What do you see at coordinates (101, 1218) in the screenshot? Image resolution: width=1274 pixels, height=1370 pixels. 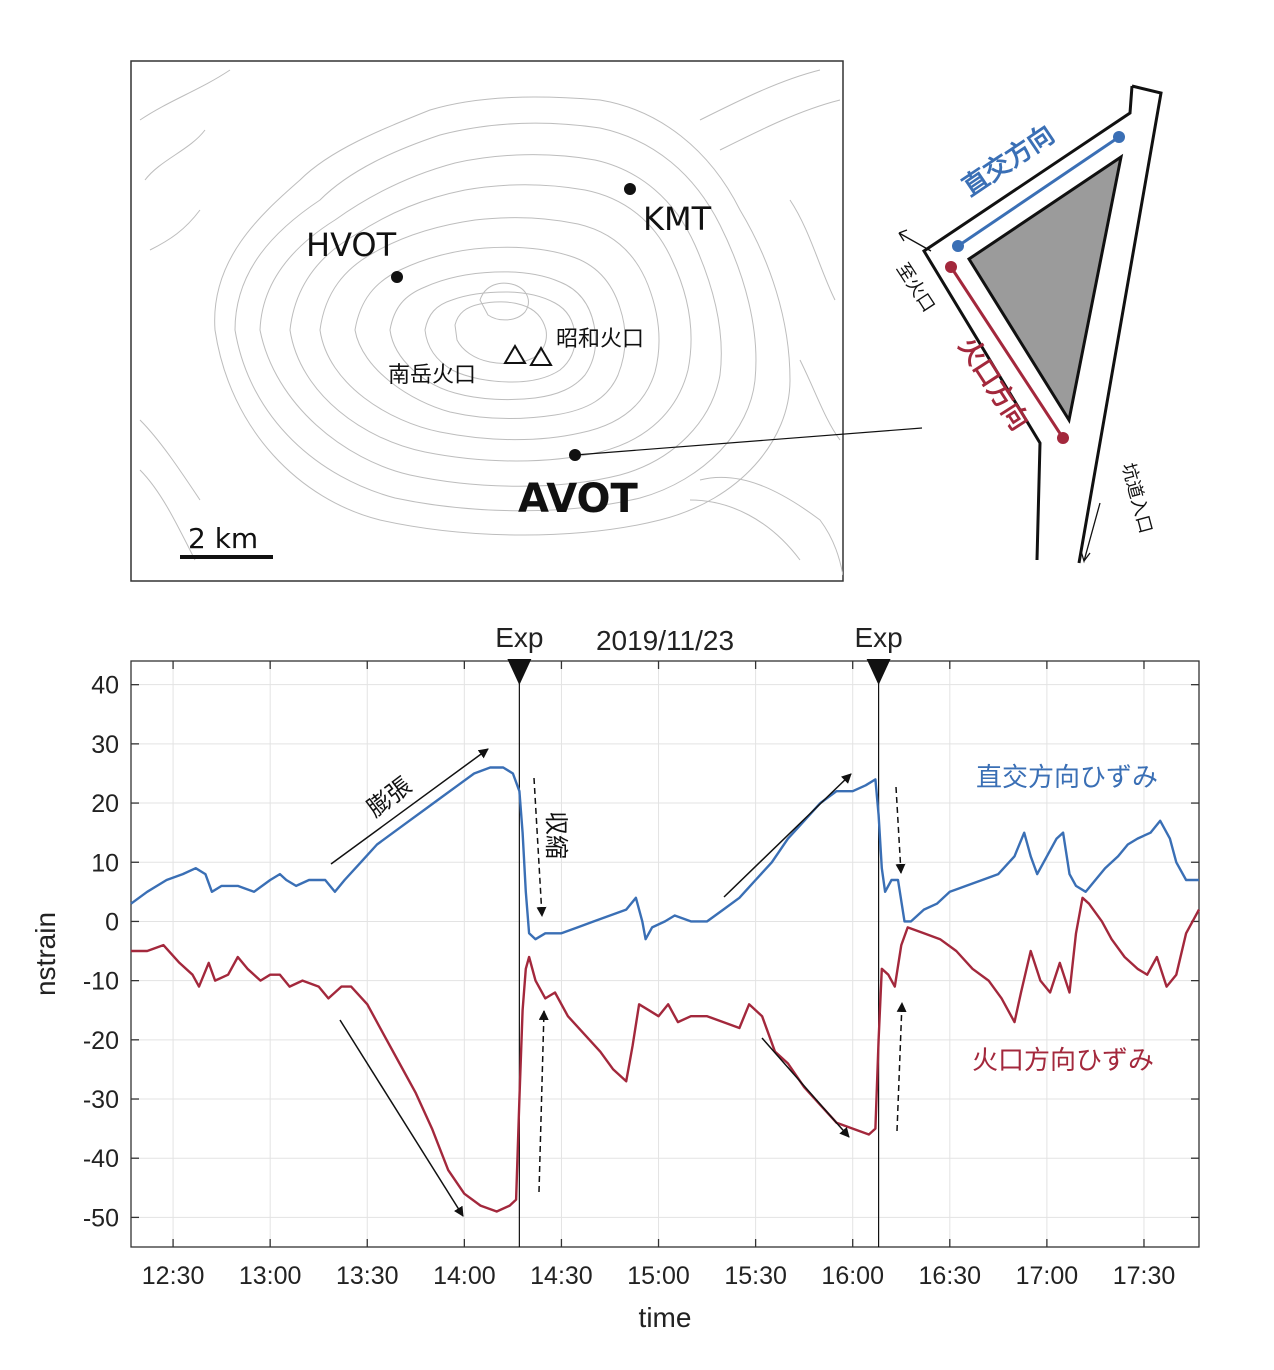 I see `y-tick-label: -50` at bounding box center [101, 1218].